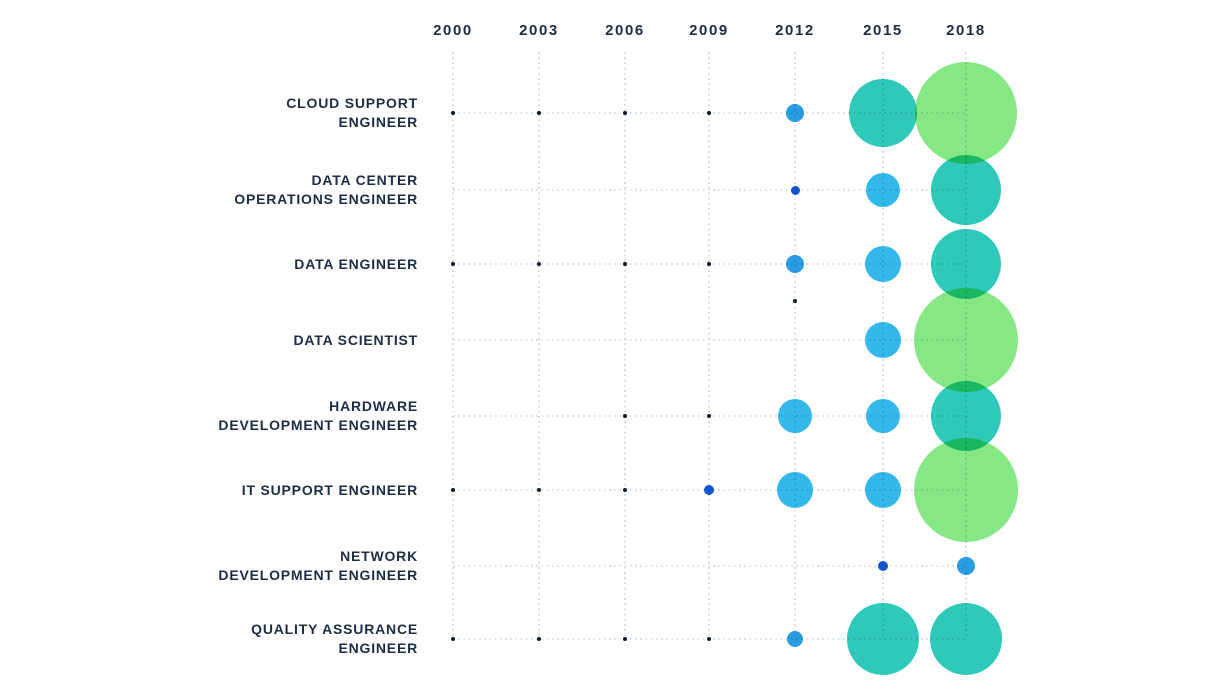  What do you see at coordinates (966, 490) in the screenshot?
I see `data-bubble-it-support-engineer-2018` at bounding box center [966, 490].